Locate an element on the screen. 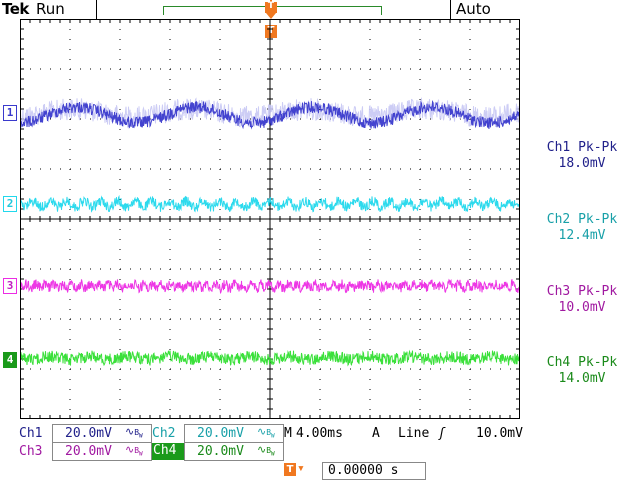 The height and width of the screenshot is (480, 640). ch1-bw-limit: B is located at coordinates (137, 432).